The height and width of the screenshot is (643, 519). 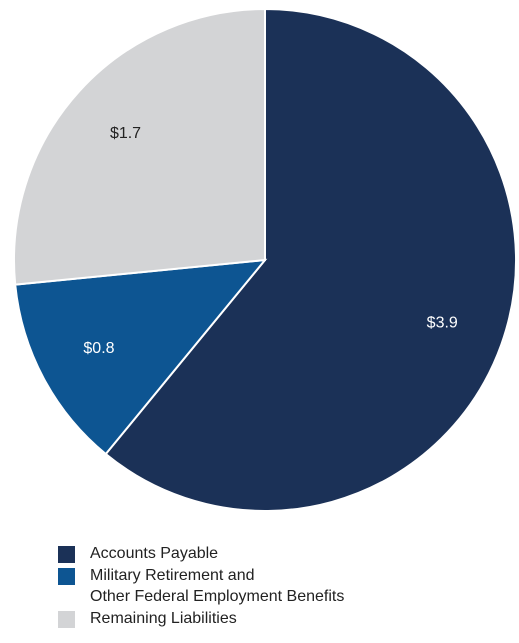 I want to click on legend-item: Accounts Payable, so click(x=201, y=554).